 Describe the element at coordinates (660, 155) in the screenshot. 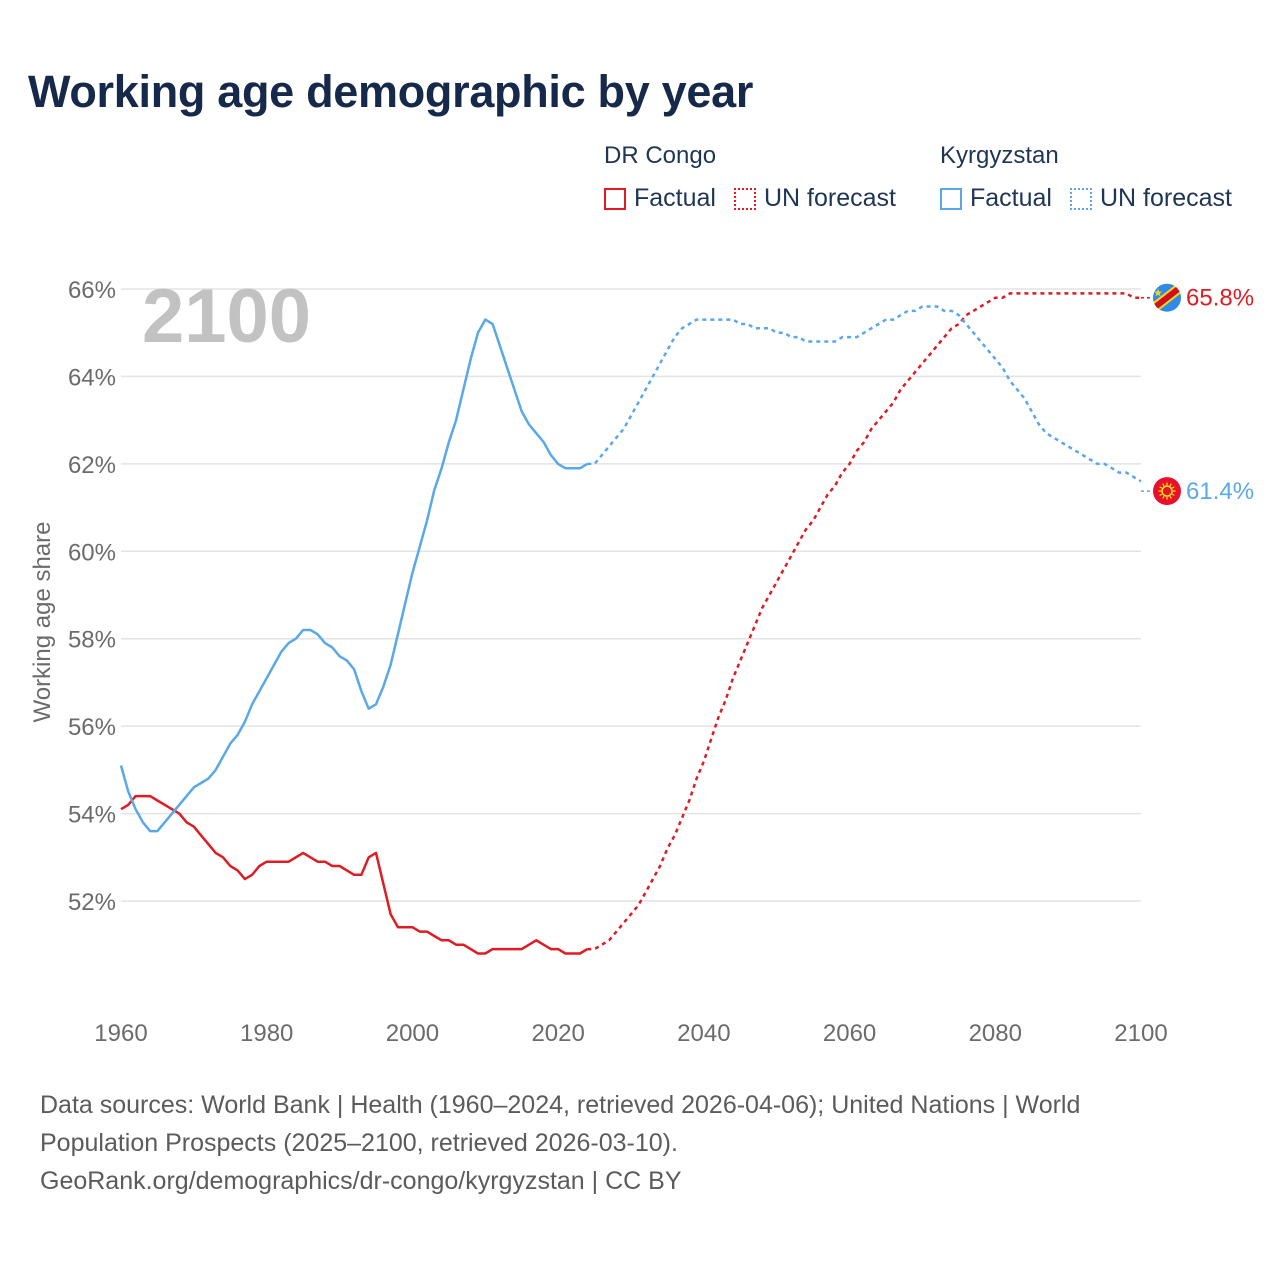

I see `legend-group-title: DR Congo` at that location.